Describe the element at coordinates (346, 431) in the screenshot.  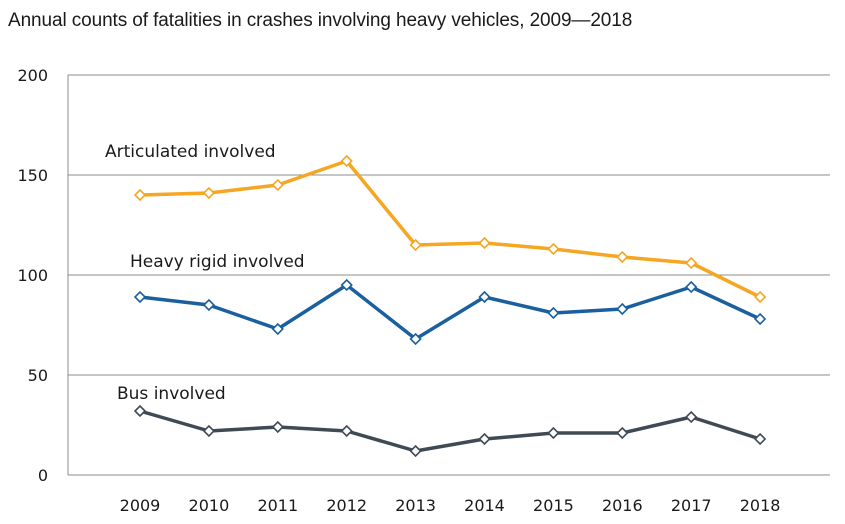
I see `point-bus-involved-2012` at that location.